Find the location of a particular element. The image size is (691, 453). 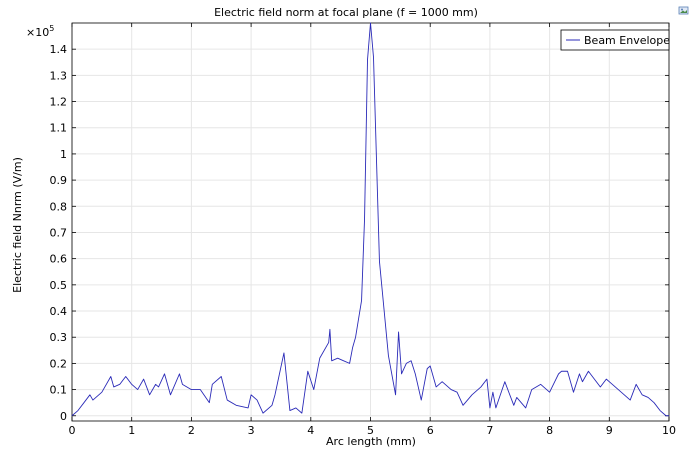

y-tick-label: 1.3 is located at coordinates (59, 75).